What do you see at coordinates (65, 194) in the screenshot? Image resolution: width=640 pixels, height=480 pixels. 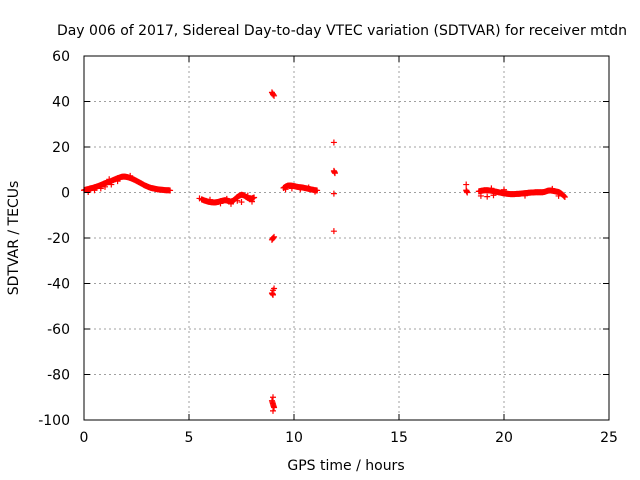 I see `y-tick-label: 0` at bounding box center [65, 194].